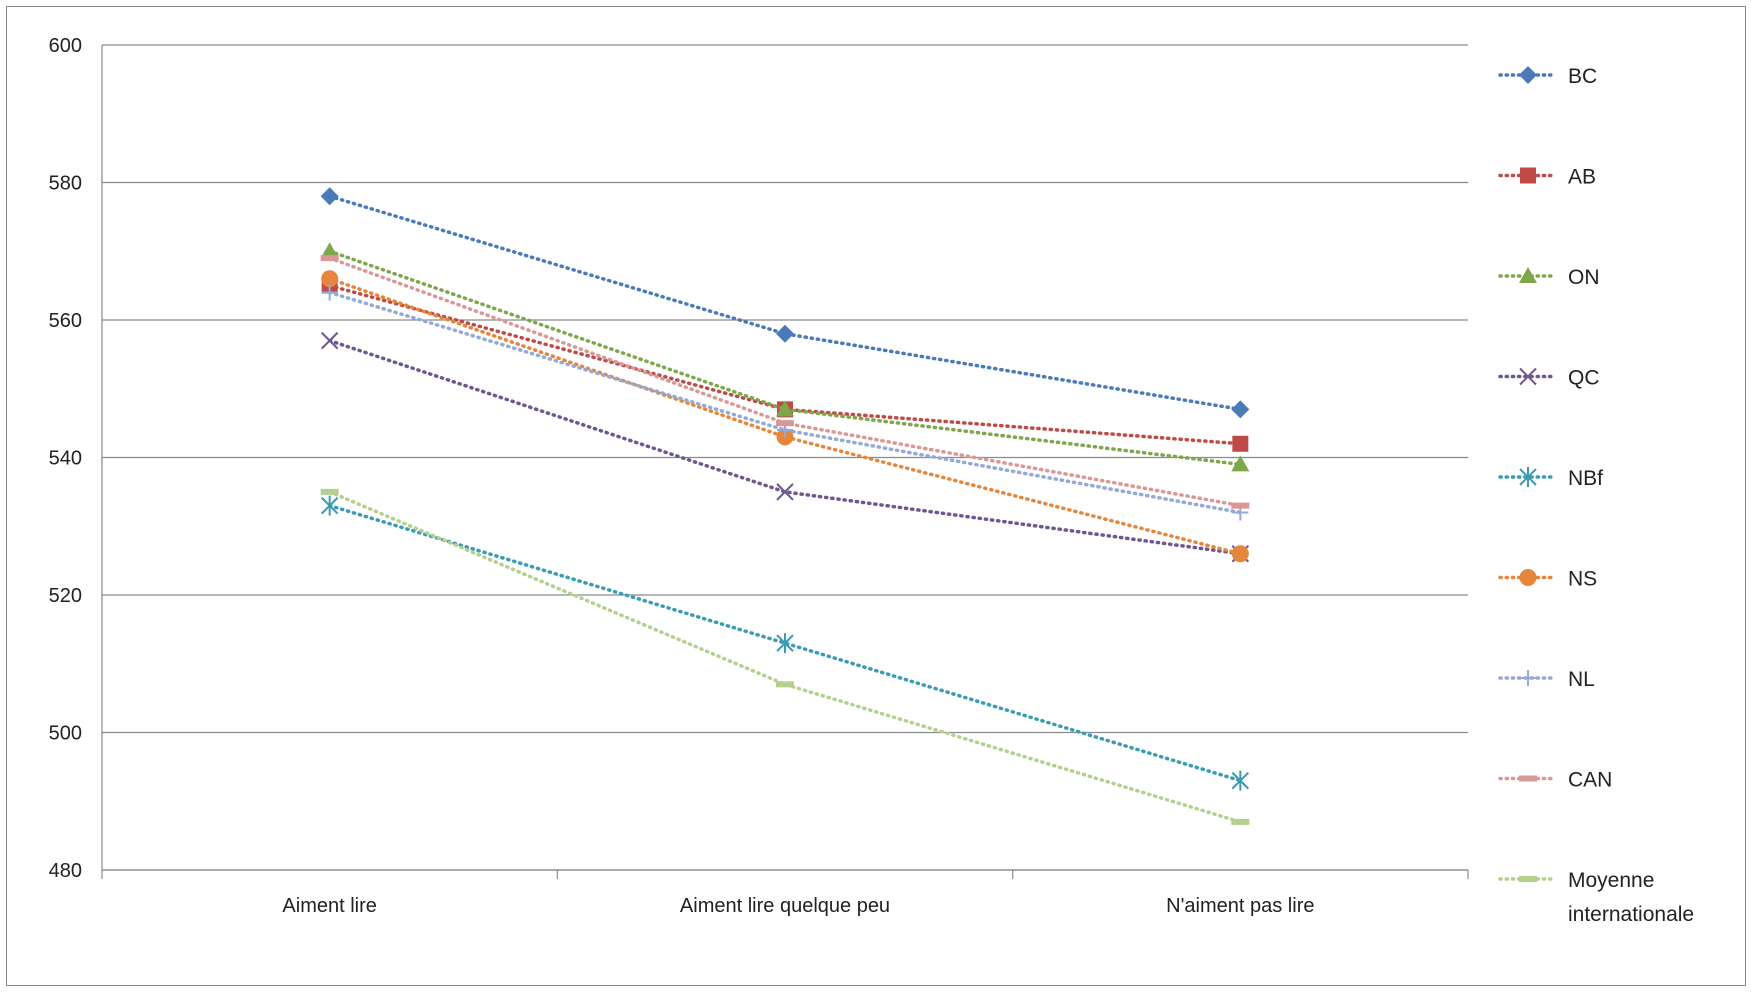 This screenshot has height=995, width=1758. I want to click on legend-item: QC, so click(1549, 378).